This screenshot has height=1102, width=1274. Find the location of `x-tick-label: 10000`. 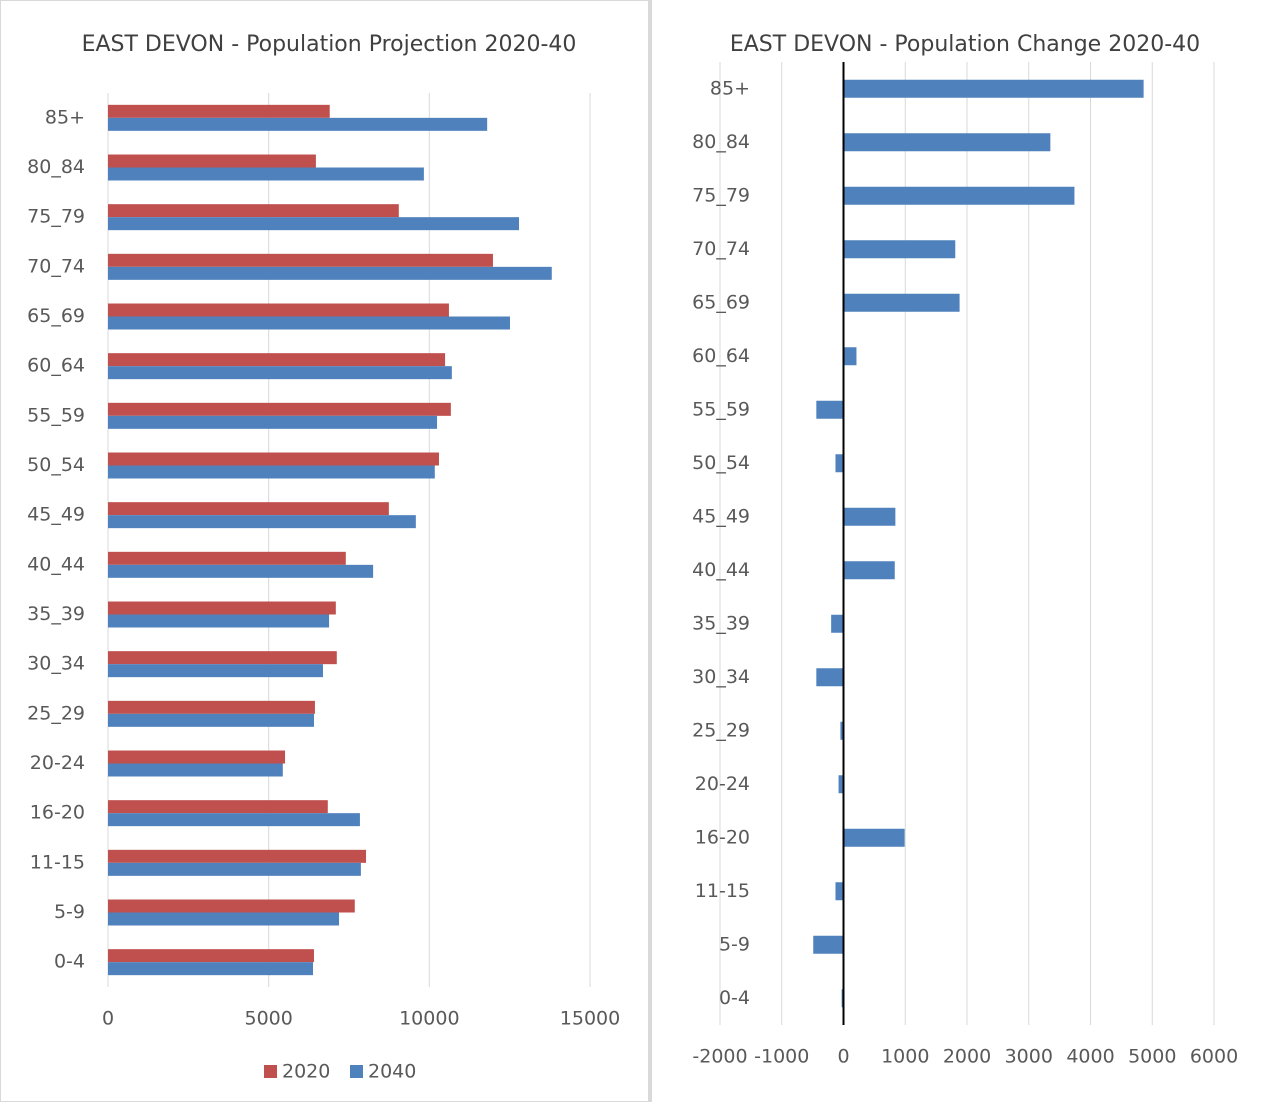

x-tick-label: 10000 is located at coordinates (429, 1019).